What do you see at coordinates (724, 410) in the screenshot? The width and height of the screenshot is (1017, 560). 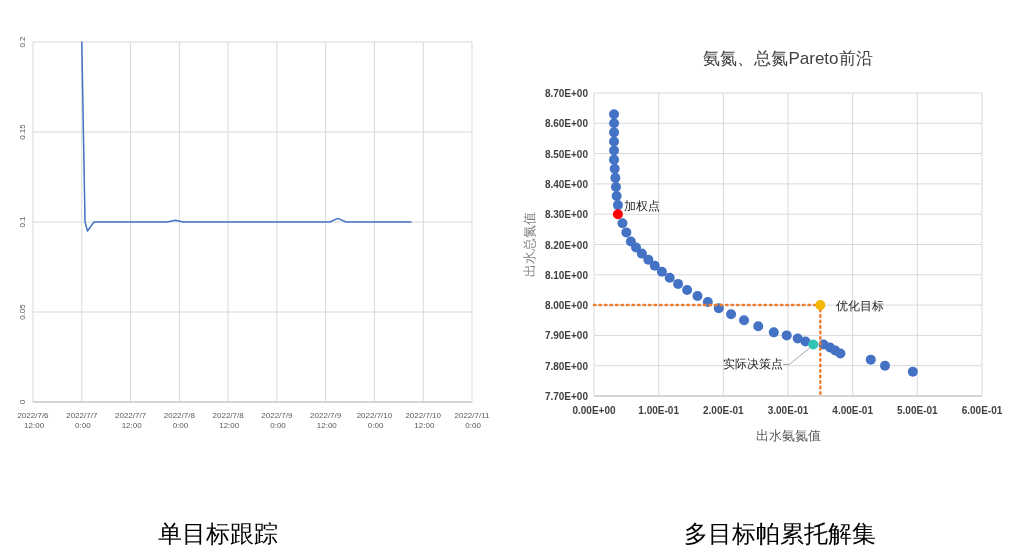 I see `x-tick-label: 2.00E-01` at bounding box center [724, 410].